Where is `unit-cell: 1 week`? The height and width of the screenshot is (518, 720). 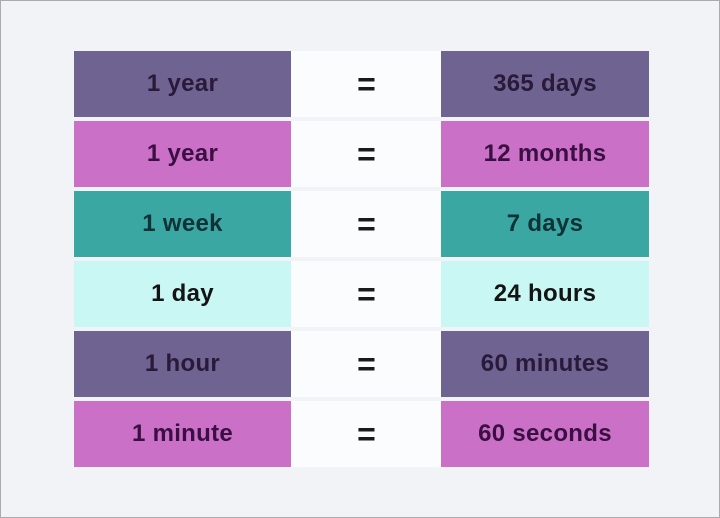 unit-cell: 1 week is located at coordinates (182, 224).